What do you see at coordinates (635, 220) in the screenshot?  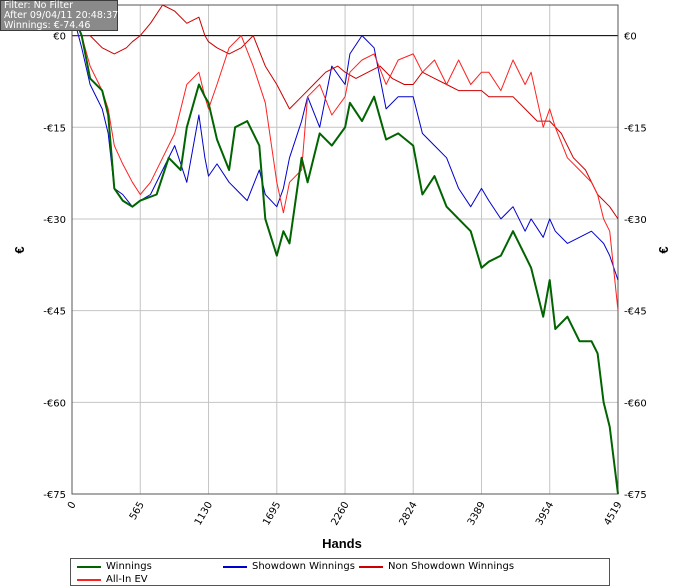 I see `y-tick-label-right: -€30` at bounding box center [635, 220].